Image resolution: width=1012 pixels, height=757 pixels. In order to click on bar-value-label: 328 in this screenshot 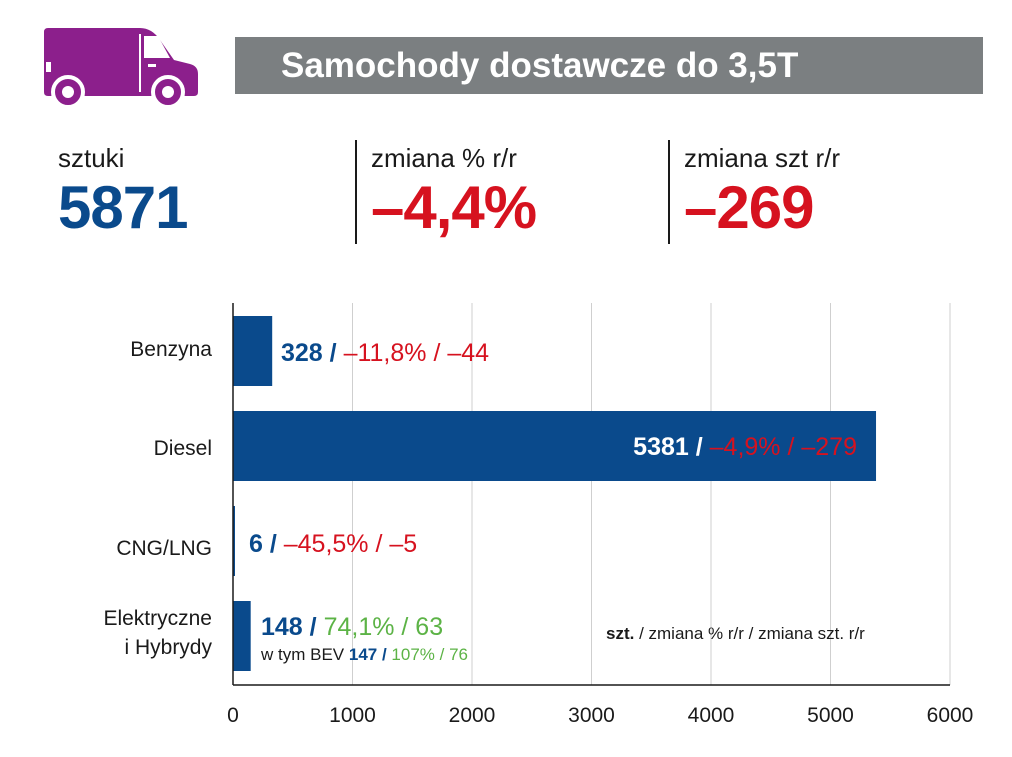, I will do `click(302, 353)`.